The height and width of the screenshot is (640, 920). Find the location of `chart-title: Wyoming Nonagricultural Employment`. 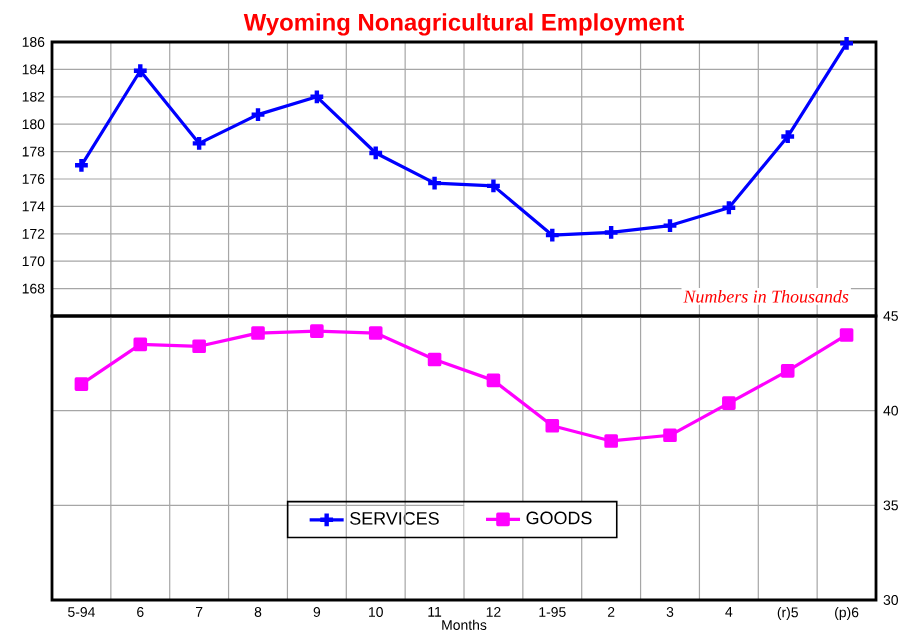

chart-title: Wyoming Nonagricultural Employment is located at coordinates (464, 24).